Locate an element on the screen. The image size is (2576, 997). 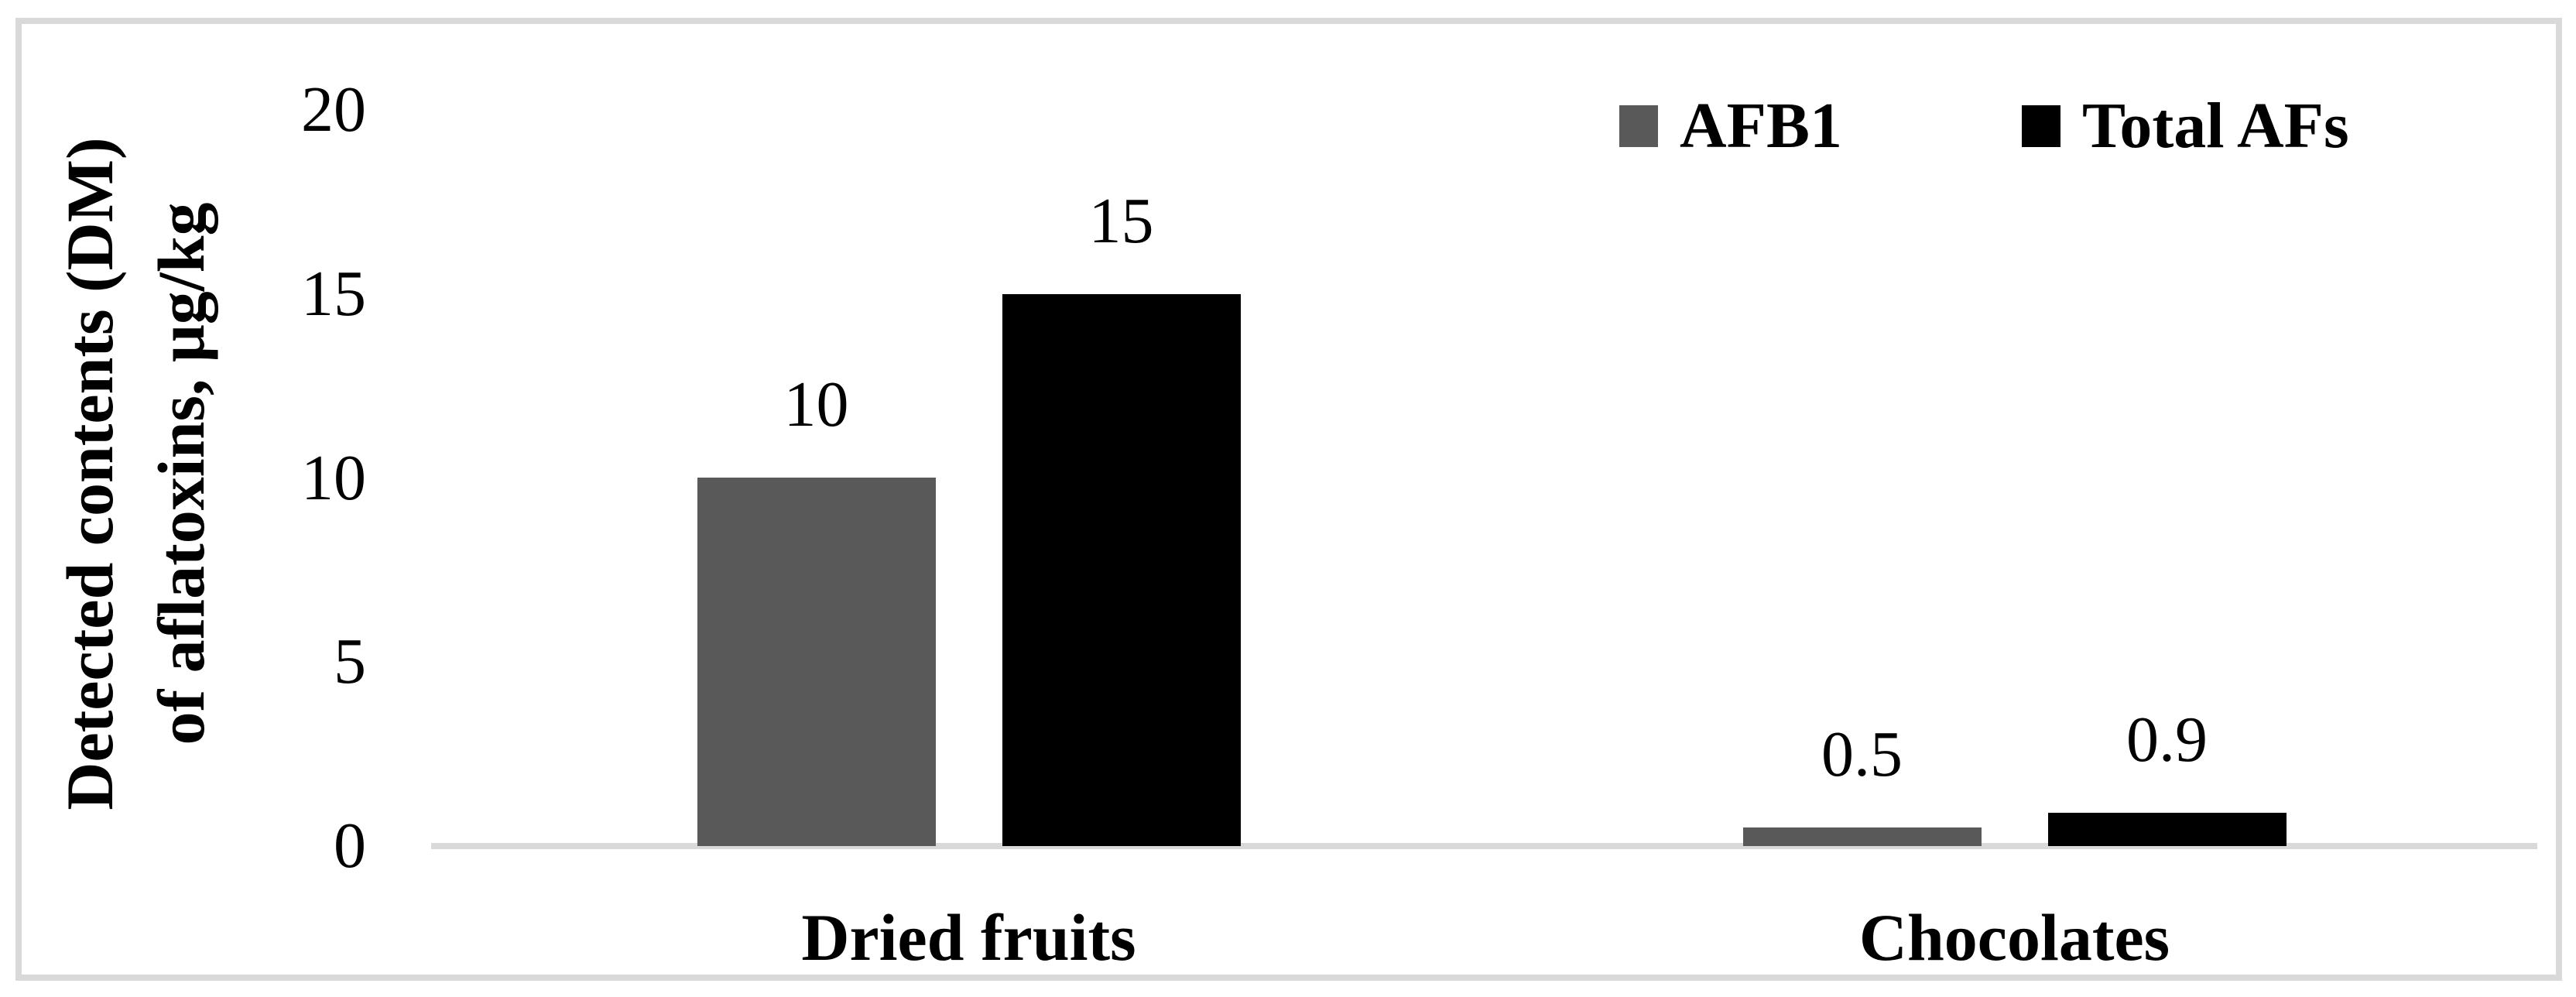
y-tick-label-10: 10 is located at coordinates (333, 477).